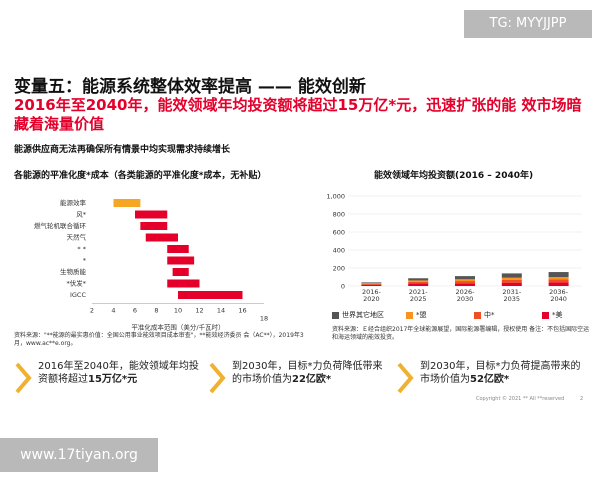  Describe the element at coordinates (343, 287) in the screenshot. I see `y-tick-label: 0` at that location.